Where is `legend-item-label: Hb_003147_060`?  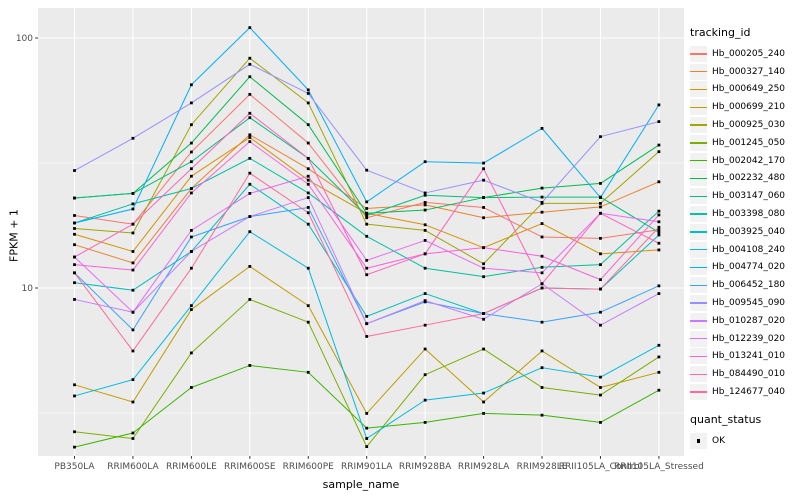
legend-item-label: Hb_003147_060 is located at coordinates (749, 196).